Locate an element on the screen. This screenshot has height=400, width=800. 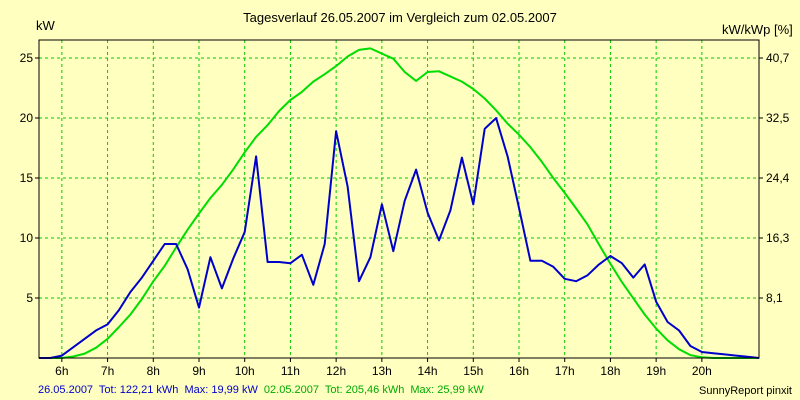
y-tick-label-right: 32,5 is located at coordinates (778, 118).